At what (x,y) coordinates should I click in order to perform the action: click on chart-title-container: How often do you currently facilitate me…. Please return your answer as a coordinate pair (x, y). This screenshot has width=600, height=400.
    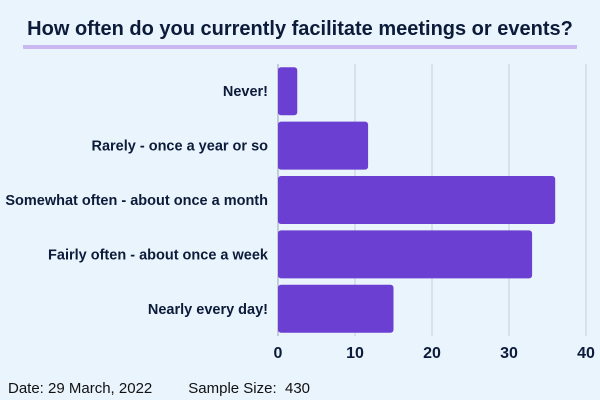
    Looking at the image, I should click on (300, 33).